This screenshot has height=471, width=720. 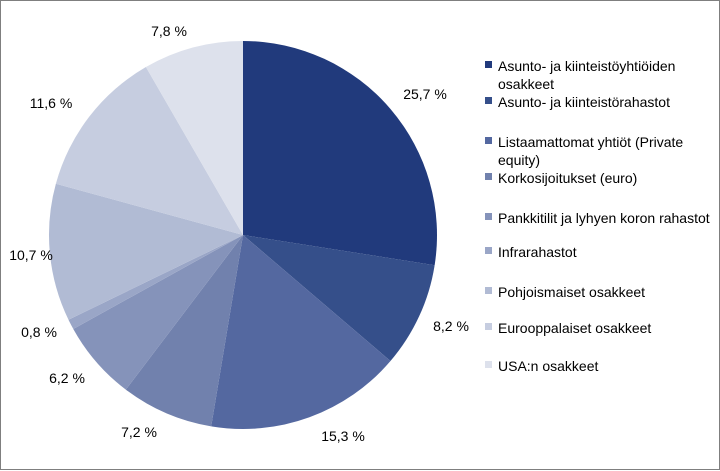 I want to click on legend-item-9: USA:n osakkeet, so click(x=600, y=366).